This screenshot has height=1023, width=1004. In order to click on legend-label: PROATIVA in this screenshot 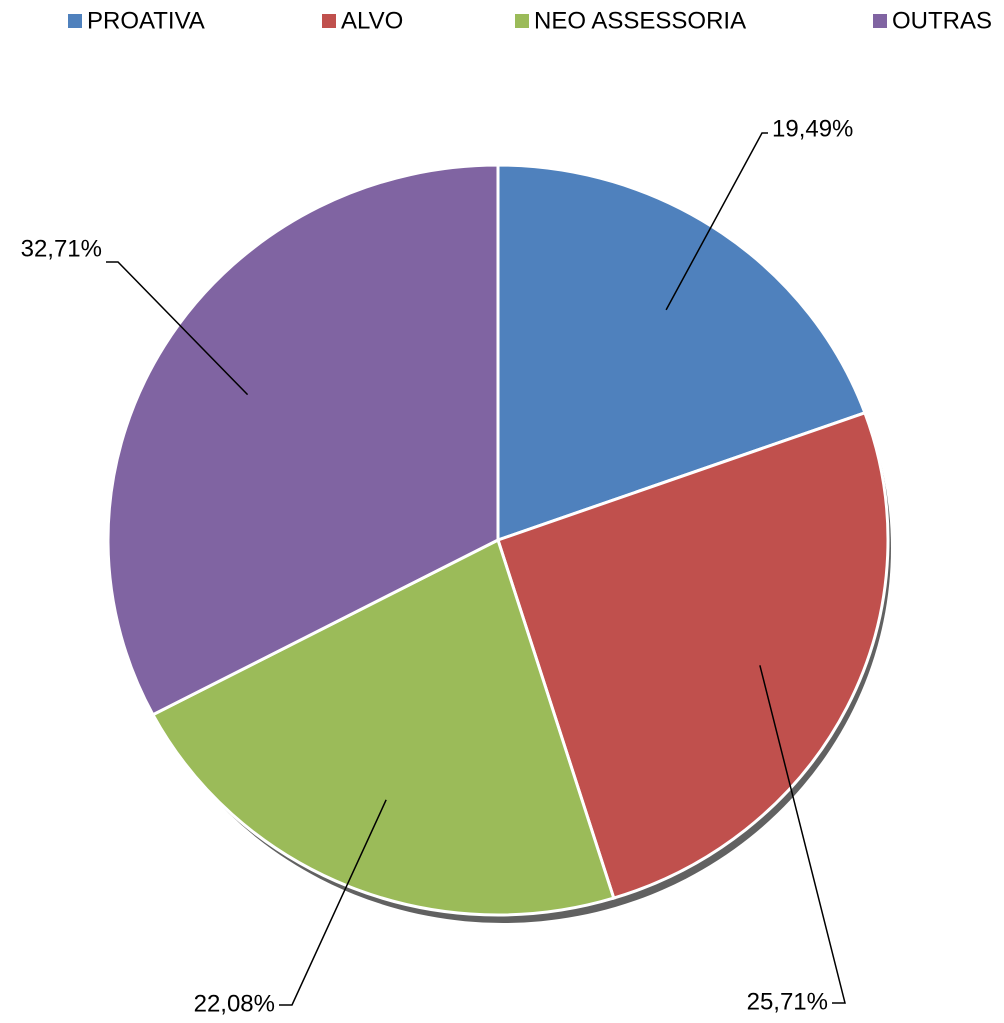, I will do `click(146, 20)`.